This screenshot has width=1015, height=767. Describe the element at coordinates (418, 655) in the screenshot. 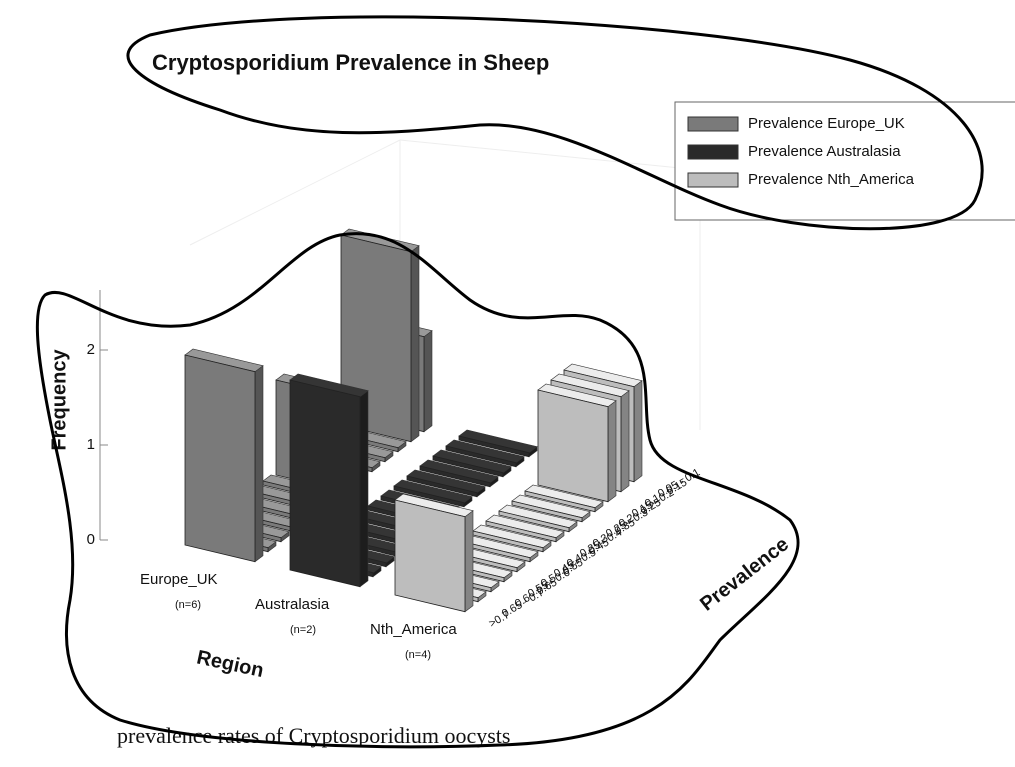

I see `x-tick-sublabel: (n=4)` at that location.